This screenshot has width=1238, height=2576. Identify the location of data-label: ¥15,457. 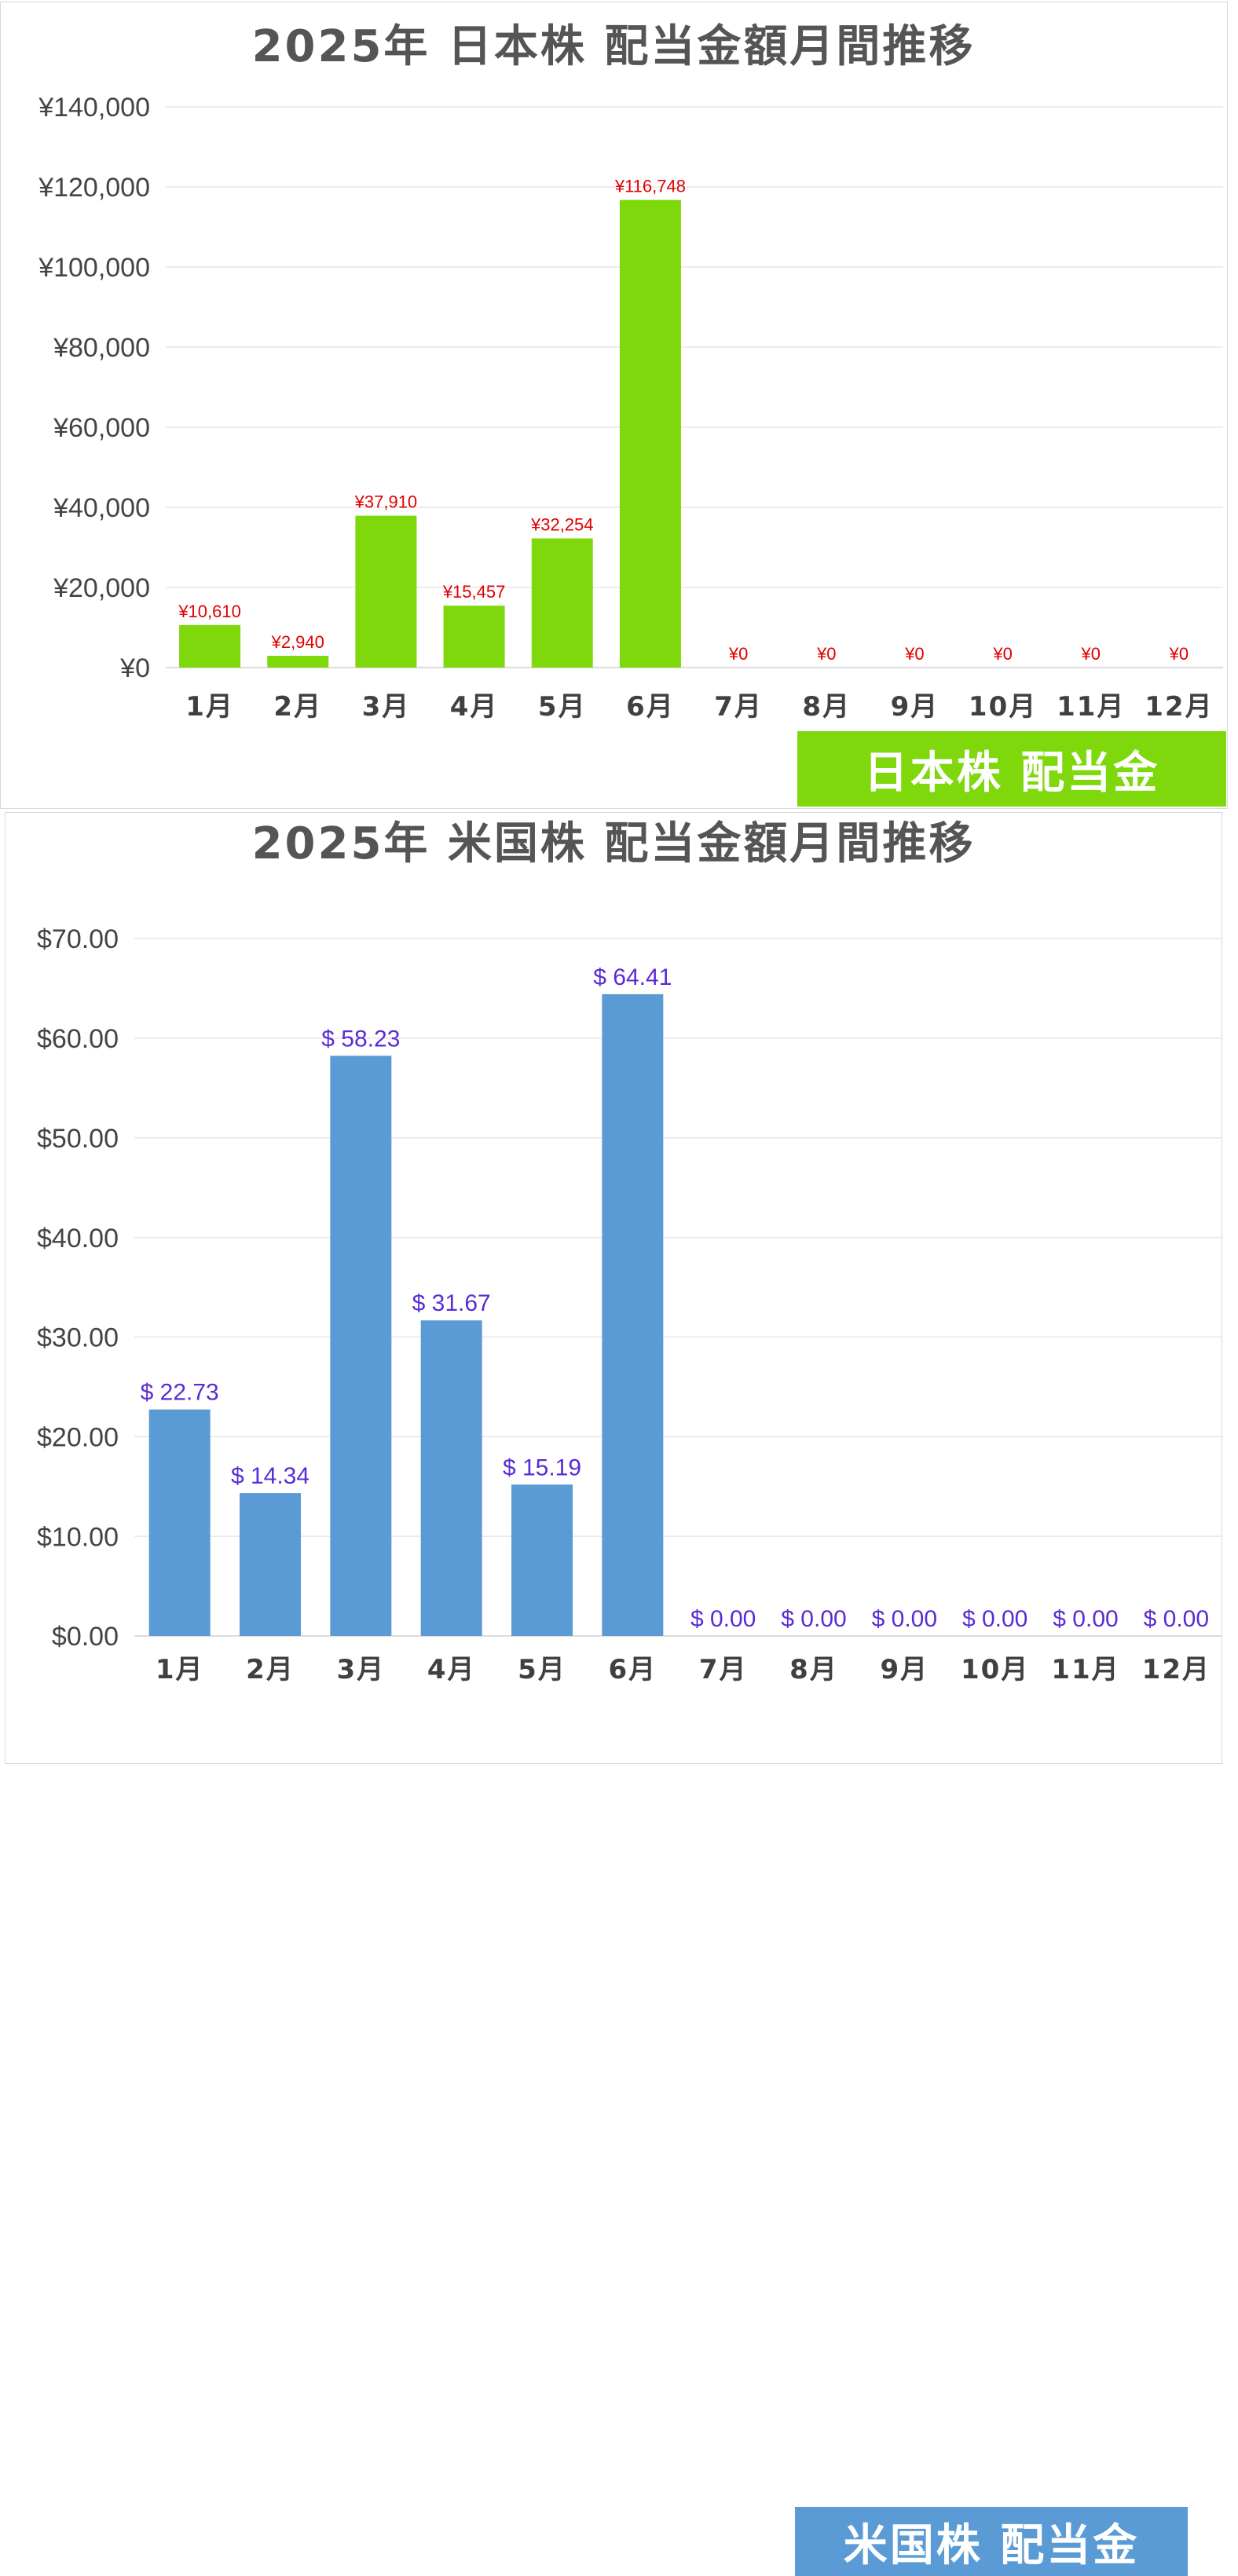
(474, 592).